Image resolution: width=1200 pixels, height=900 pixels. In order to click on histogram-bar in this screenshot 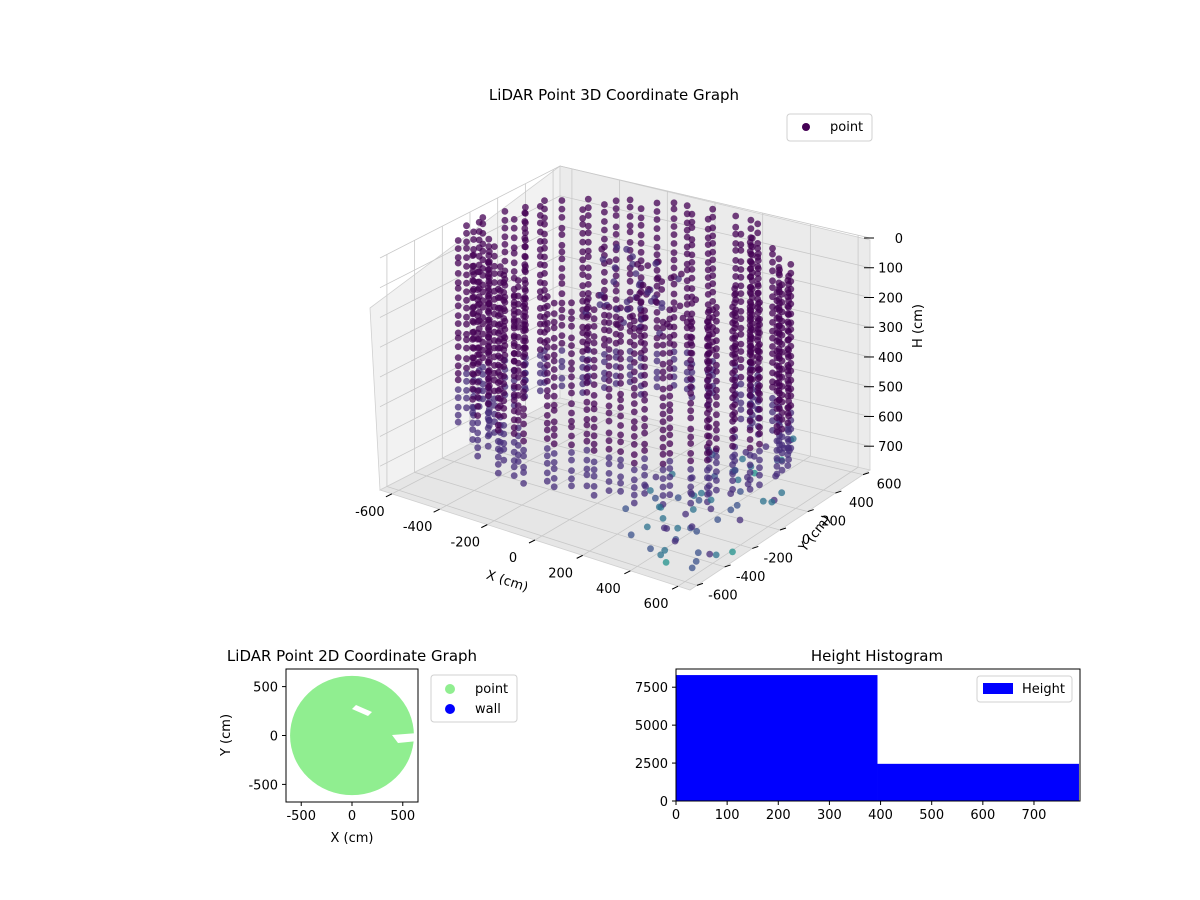, I will do `click(777, 738)`.